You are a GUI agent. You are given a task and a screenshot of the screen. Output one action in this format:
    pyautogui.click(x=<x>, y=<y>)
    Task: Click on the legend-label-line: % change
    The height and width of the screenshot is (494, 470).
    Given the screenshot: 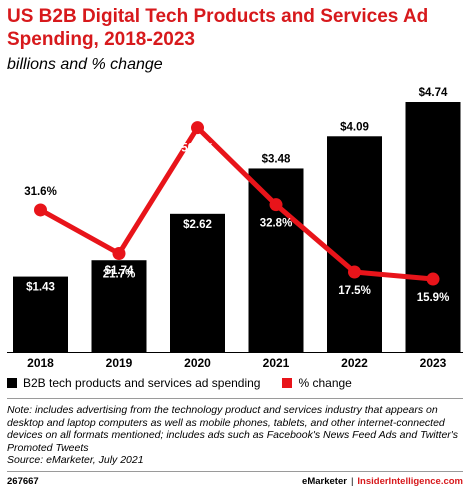 What is the action you would take?
    pyautogui.click(x=325, y=383)
    